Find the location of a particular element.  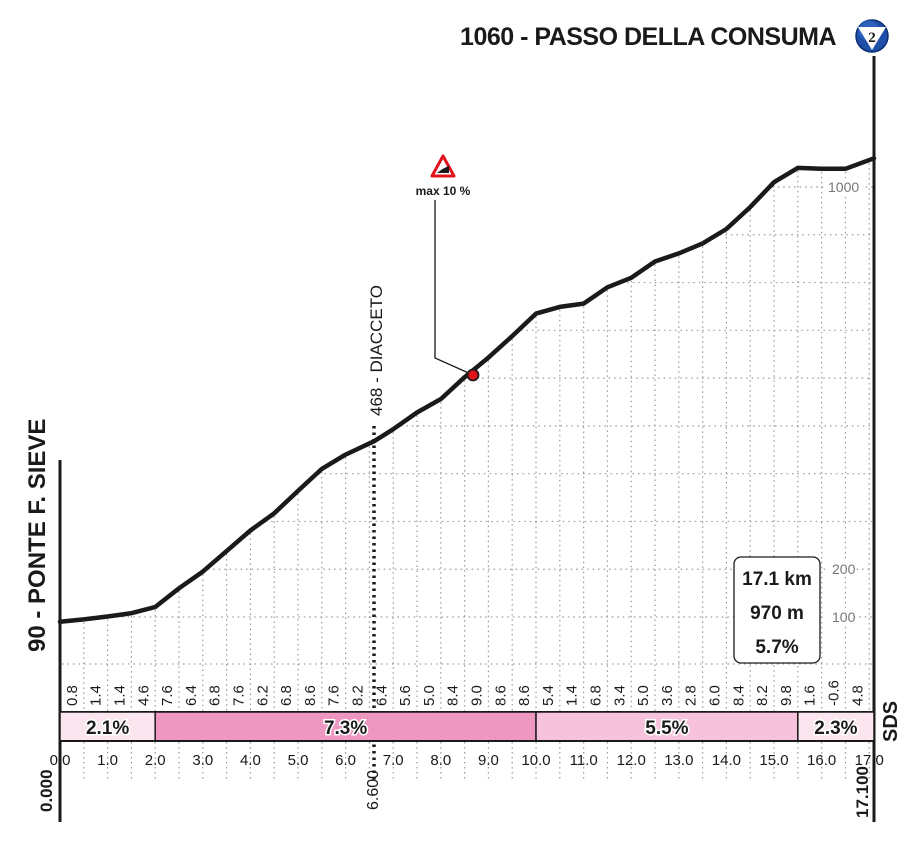

km-tick-label: 3.0 is located at coordinates (202, 760).